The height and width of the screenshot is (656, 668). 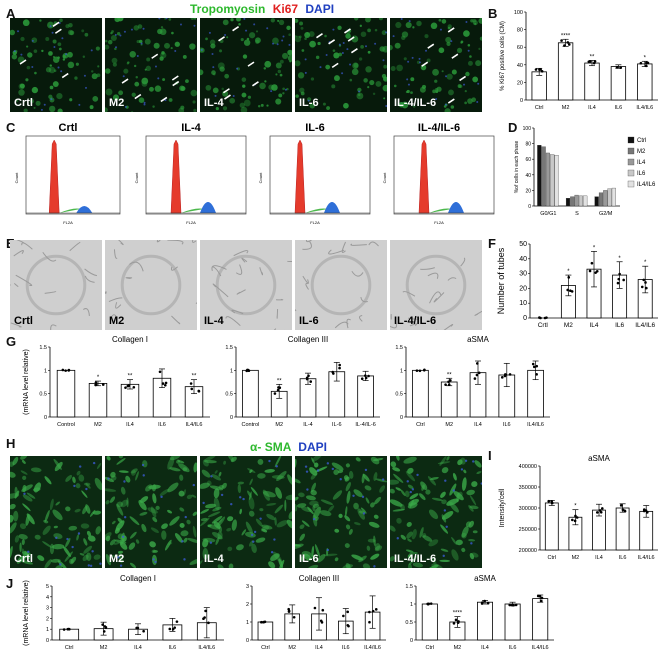 I want to click on chartI-ytick-1: 250000, so click(x=528, y=530).